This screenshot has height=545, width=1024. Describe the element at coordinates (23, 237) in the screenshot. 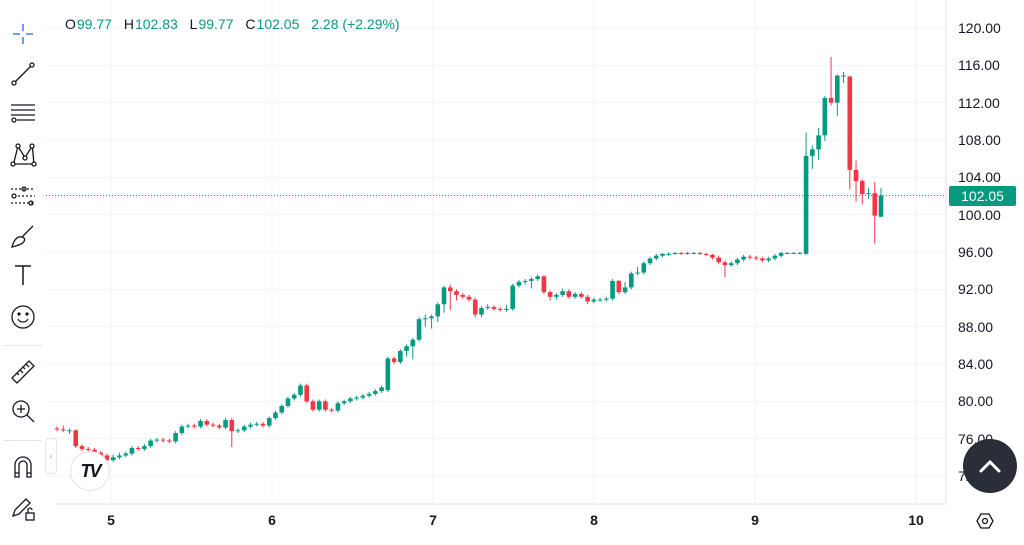

I see `brush-tool` at that location.